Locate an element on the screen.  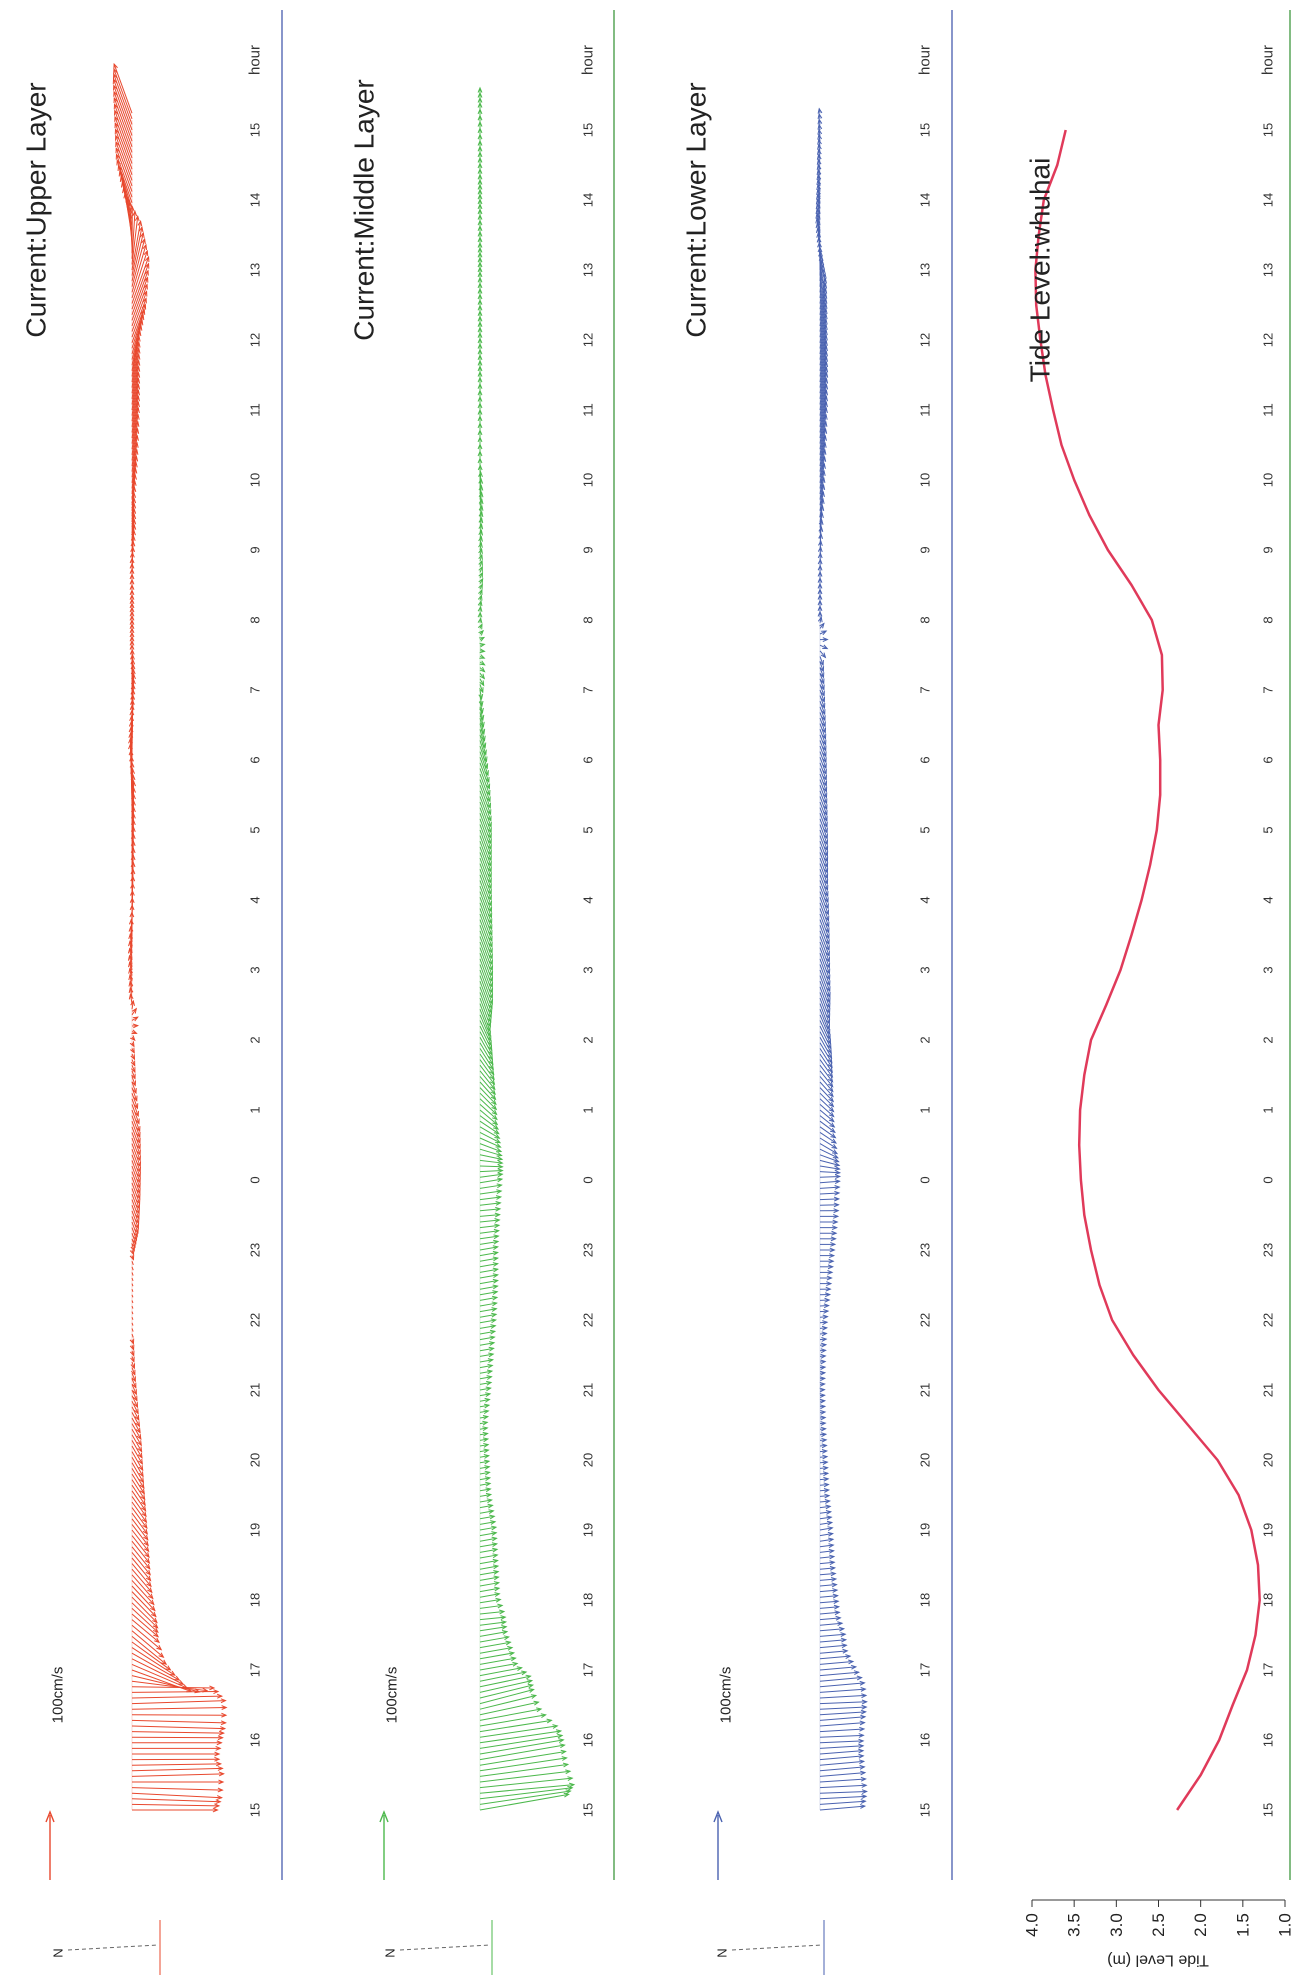
compass-dashed-line is located at coordinates (113, 1947).